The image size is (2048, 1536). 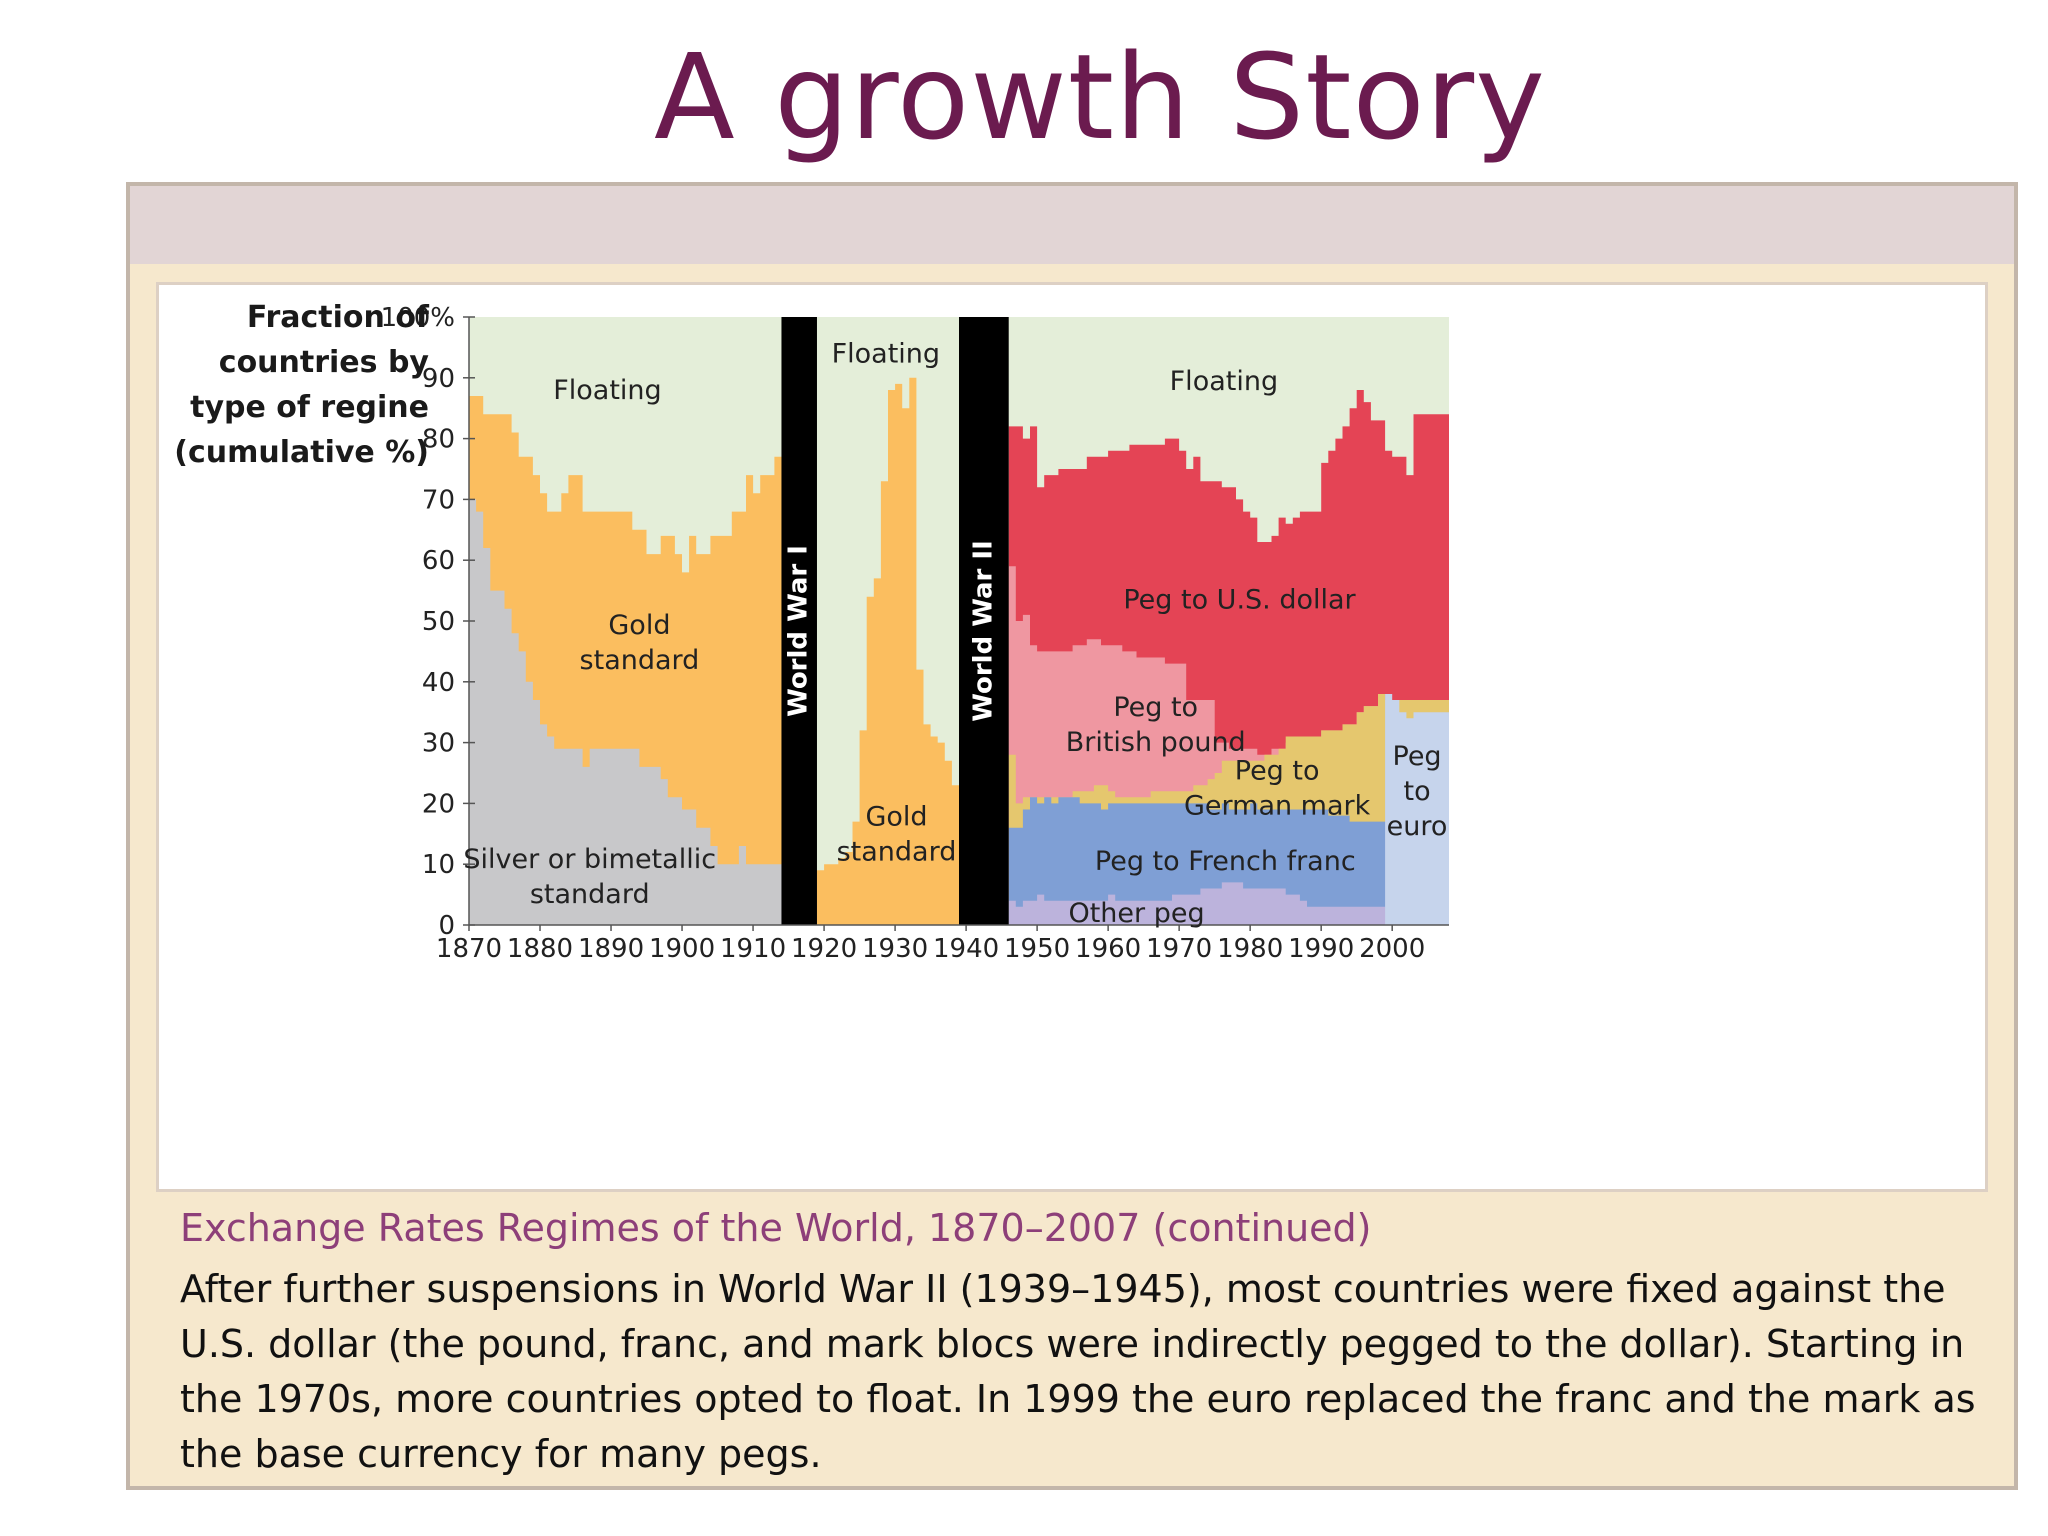 What do you see at coordinates (469, 949) in the screenshot?
I see `x-tick-label: 1870` at bounding box center [469, 949].